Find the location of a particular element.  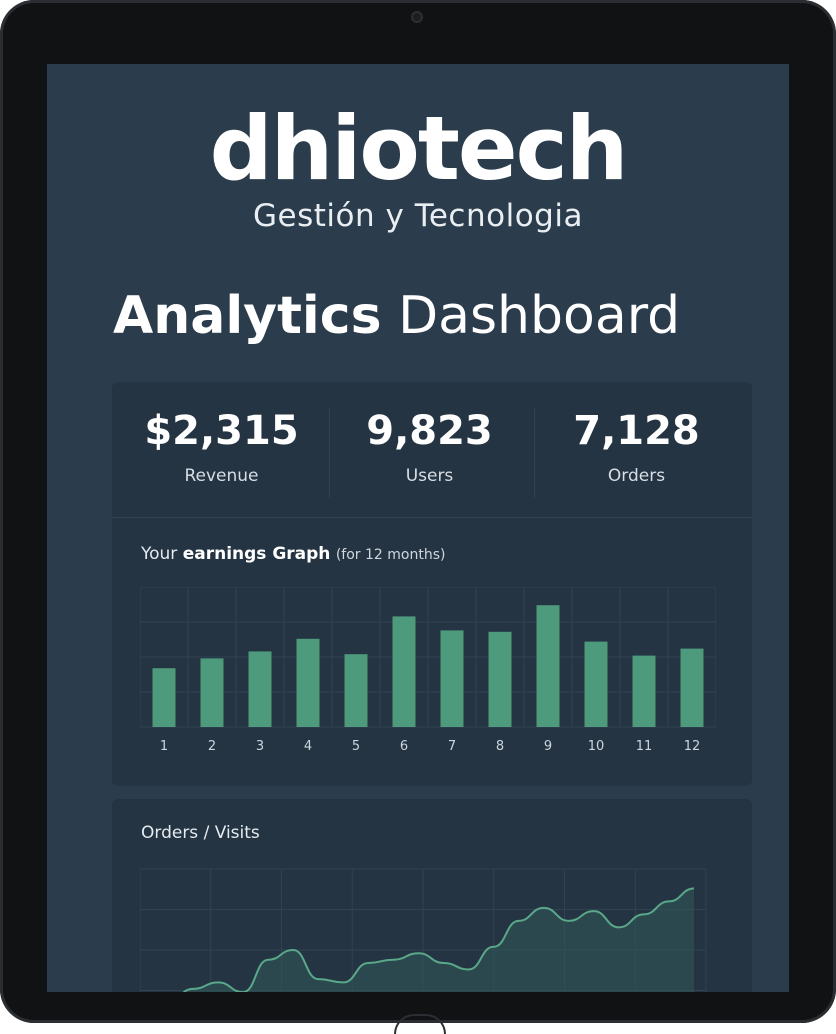

stat-label: Users is located at coordinates (429, 476).